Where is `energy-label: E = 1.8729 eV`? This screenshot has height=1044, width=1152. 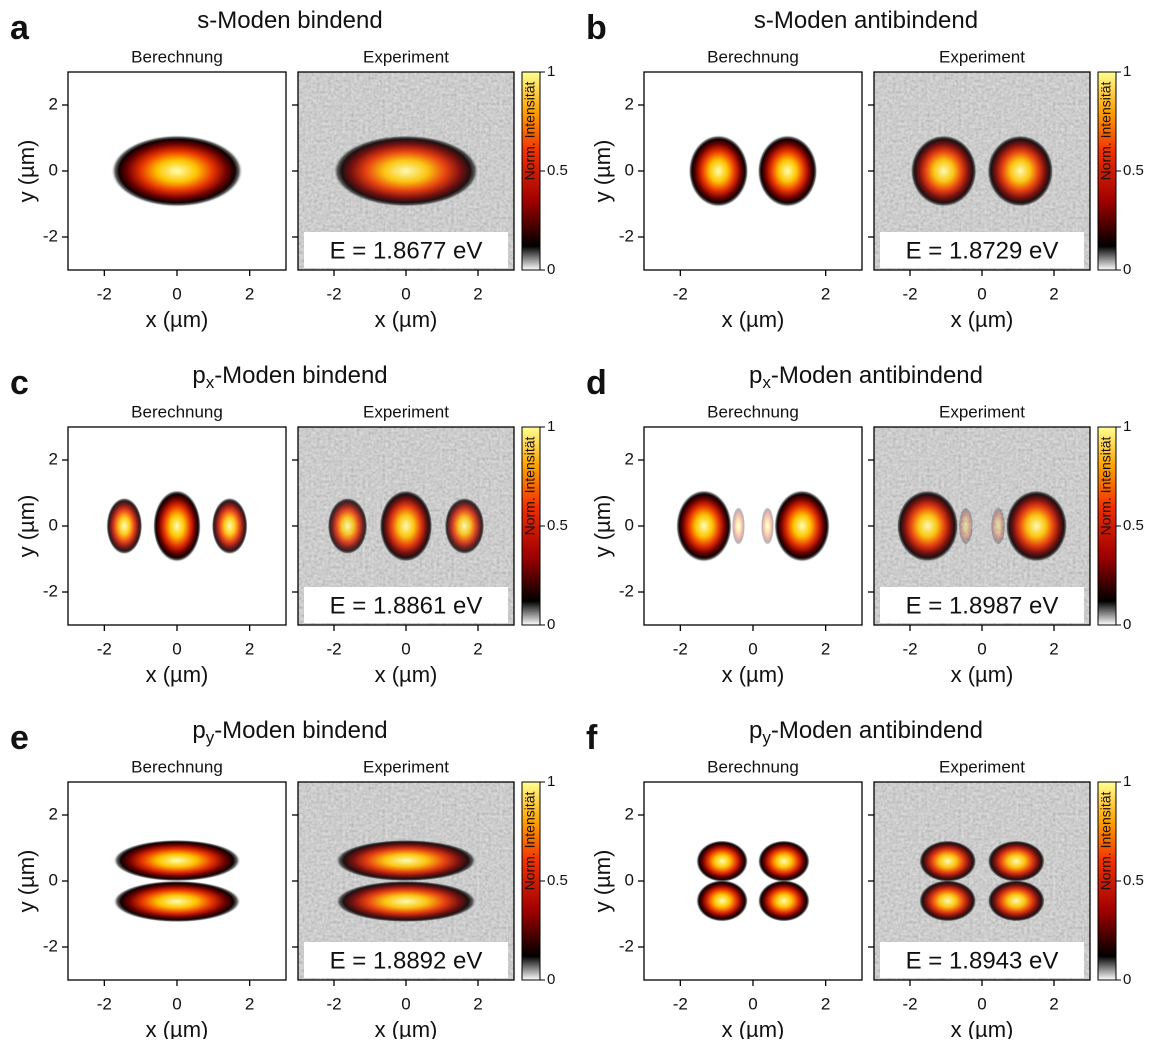 energy-label: E = 1.8729 eV is located at coordinates (982, 250).